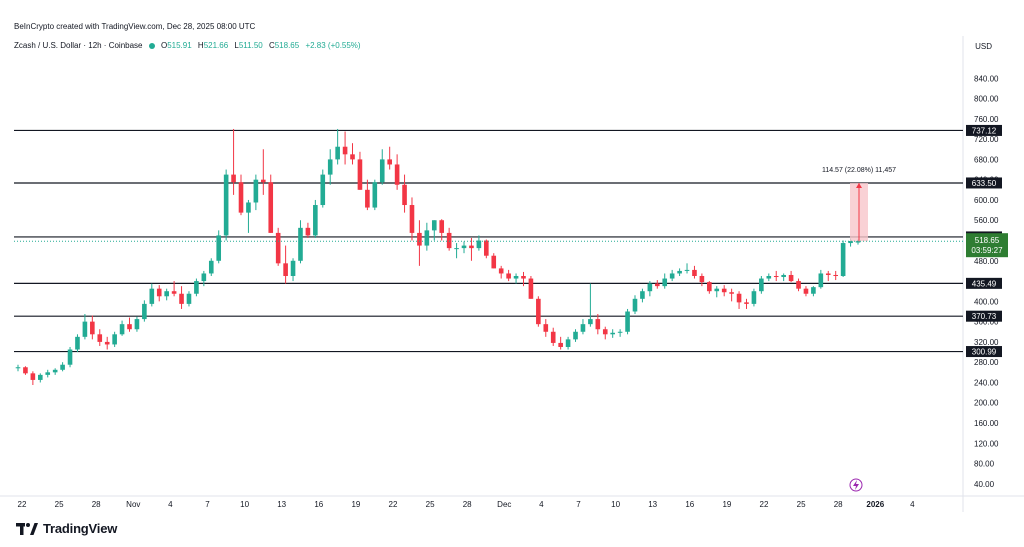 The width and height of the screenshot is (1024, 547). I want to click on low-value: 511.50, so click(250, 45).